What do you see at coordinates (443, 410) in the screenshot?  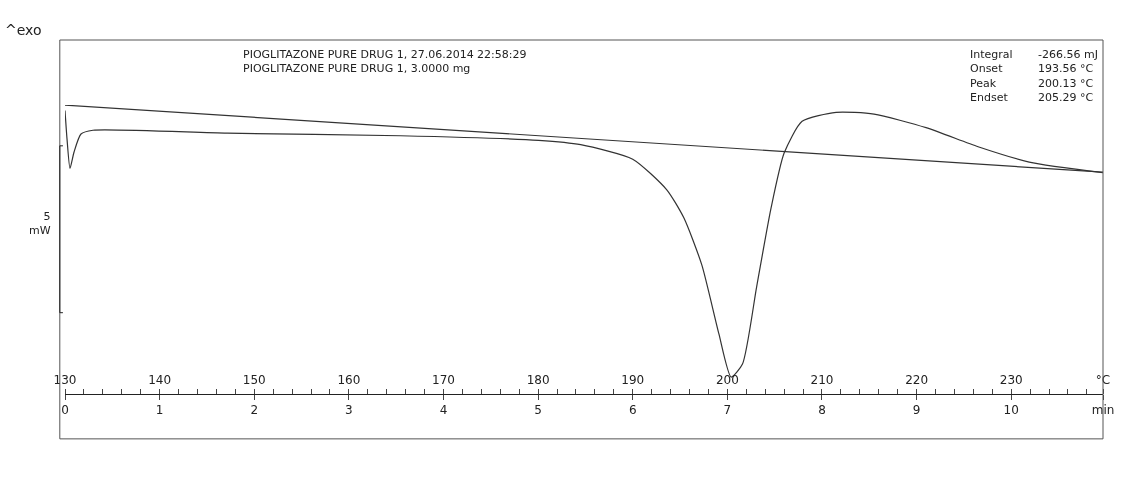 I see `x-tick-label: 4` at bounding box center [443, 410].